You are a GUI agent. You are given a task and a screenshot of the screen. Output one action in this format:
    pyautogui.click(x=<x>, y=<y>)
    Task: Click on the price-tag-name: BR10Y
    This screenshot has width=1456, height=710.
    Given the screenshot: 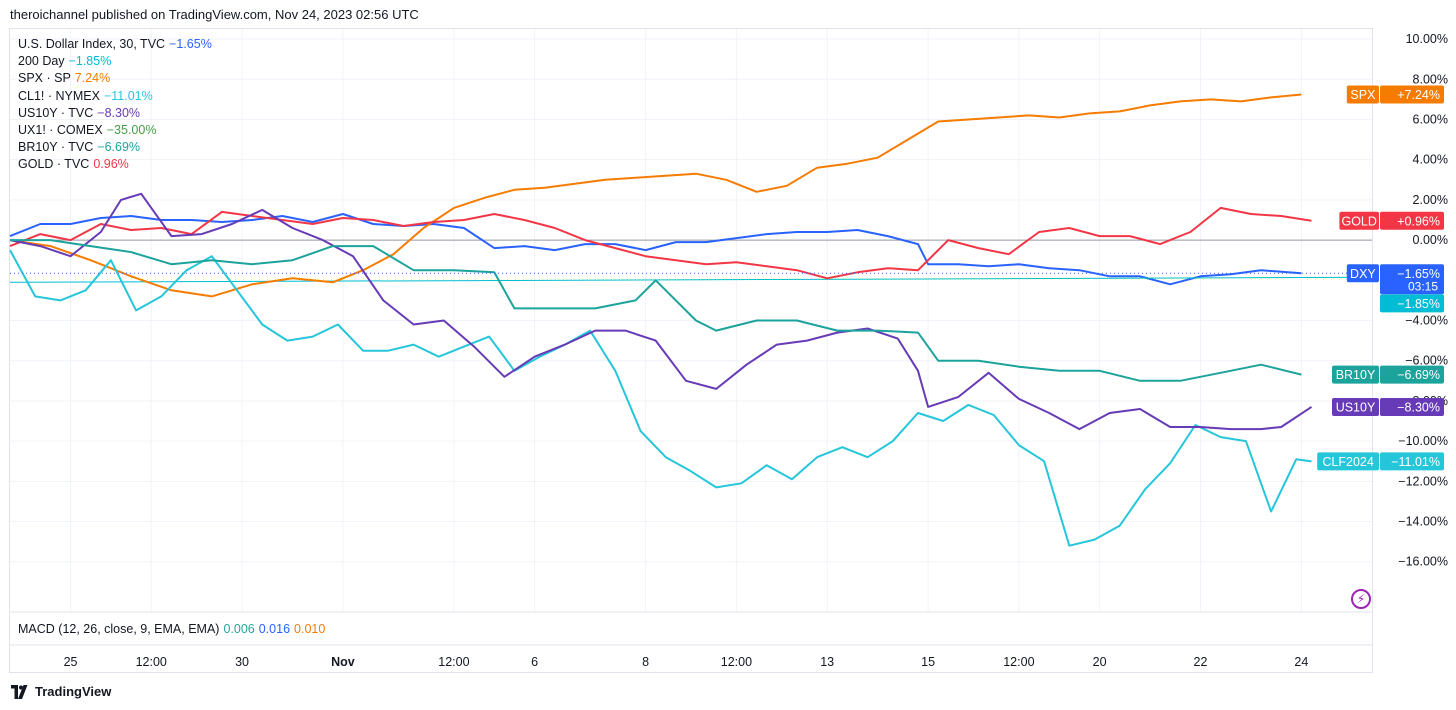 What is the action you would take?
    pyautogui.click(x=1356, y=375)
    